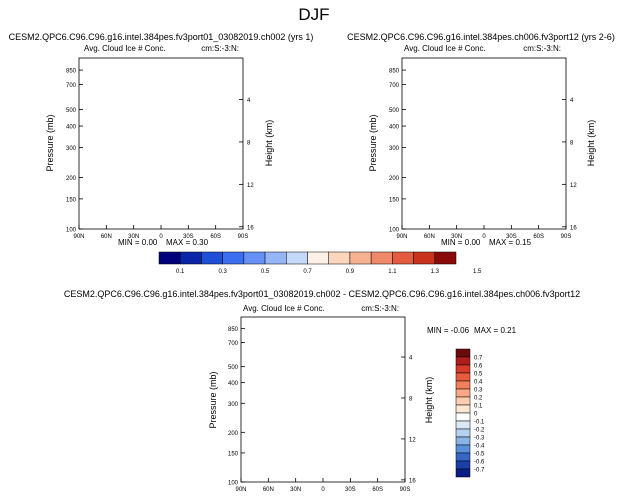  Describe the element at coordinates (478, 399) in the screenshot. I see `colorbar-label: 0.2` at that location.